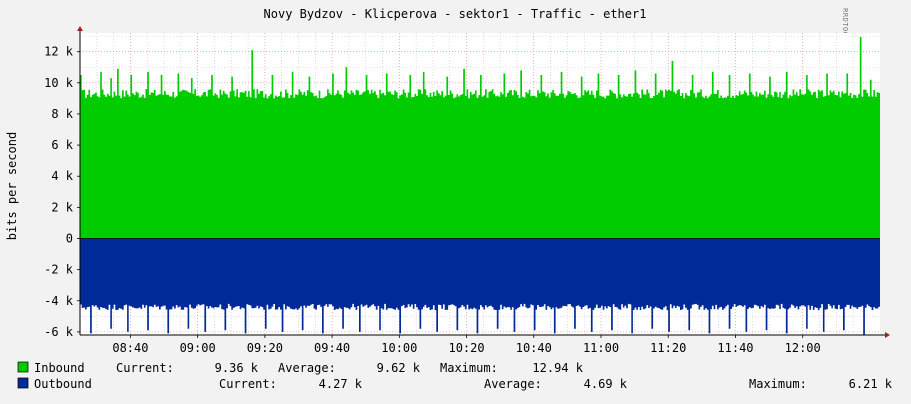  What do you see at coordinates (69, 238) in the screenshot?
I see `y-tick-label: 0` at bounding box center [69, 238].